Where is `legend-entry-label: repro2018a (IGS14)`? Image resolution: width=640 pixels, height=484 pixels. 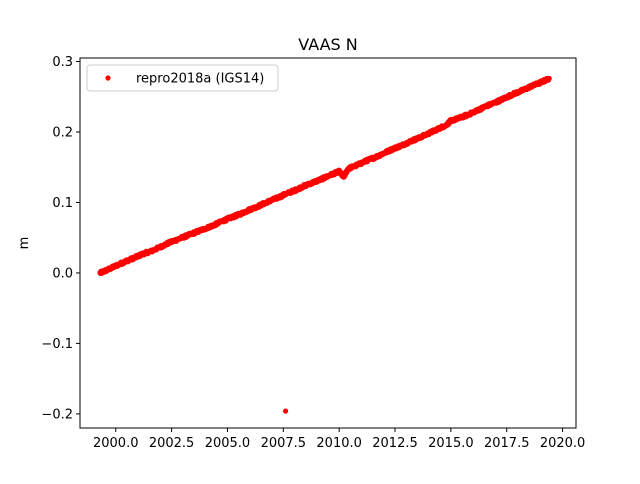
legend-entry-label: repro2018a (IGS14) is located at coordinates (200, 79).